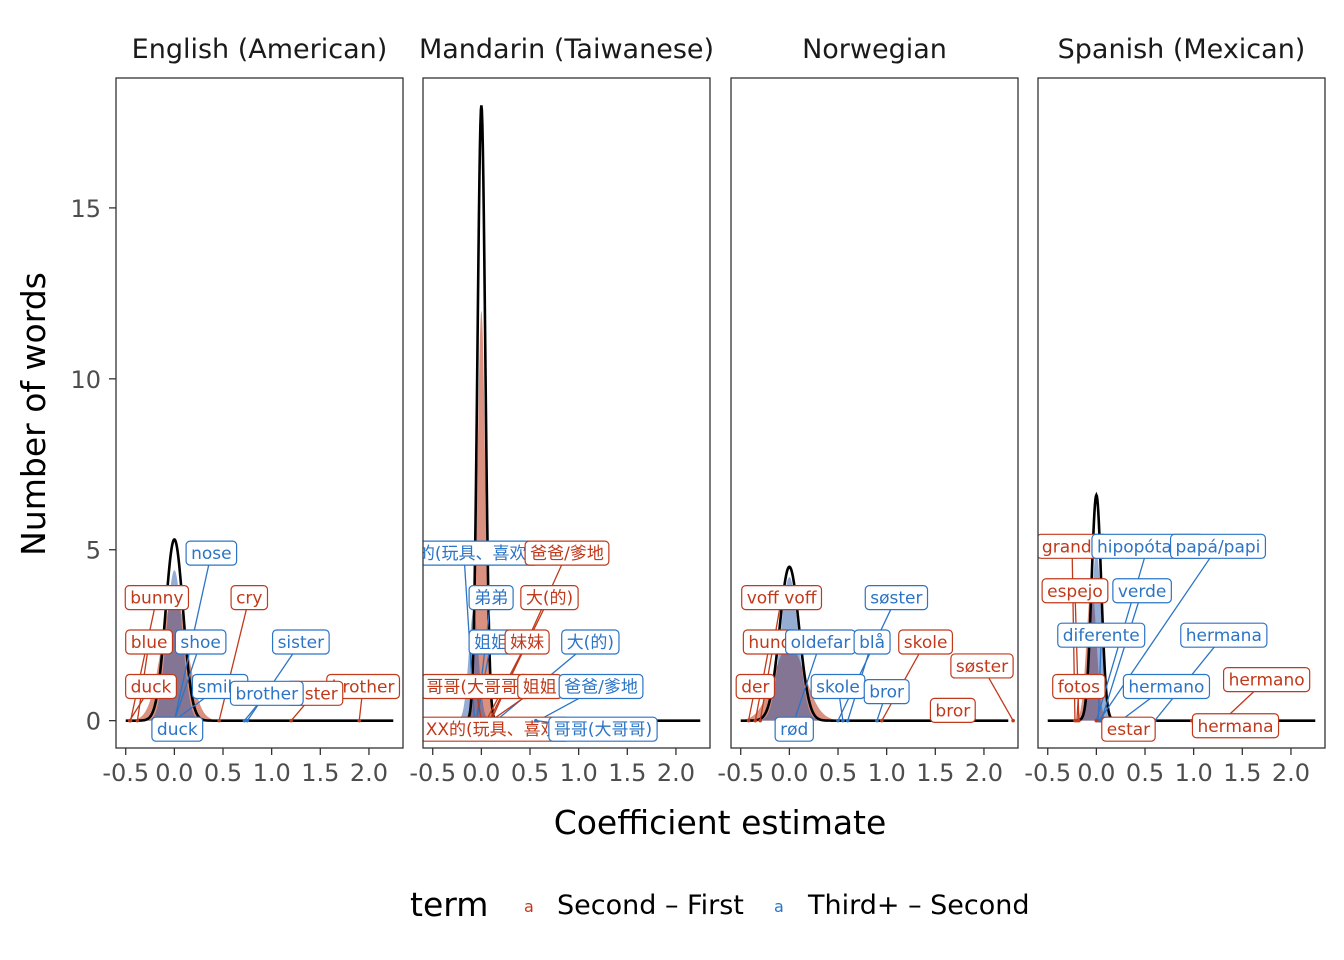 The height and width of the screenshot is (960, 1344). Describe the element at coordinates (872, 642) in the screenshot. I see `word-label: blå` at that location.